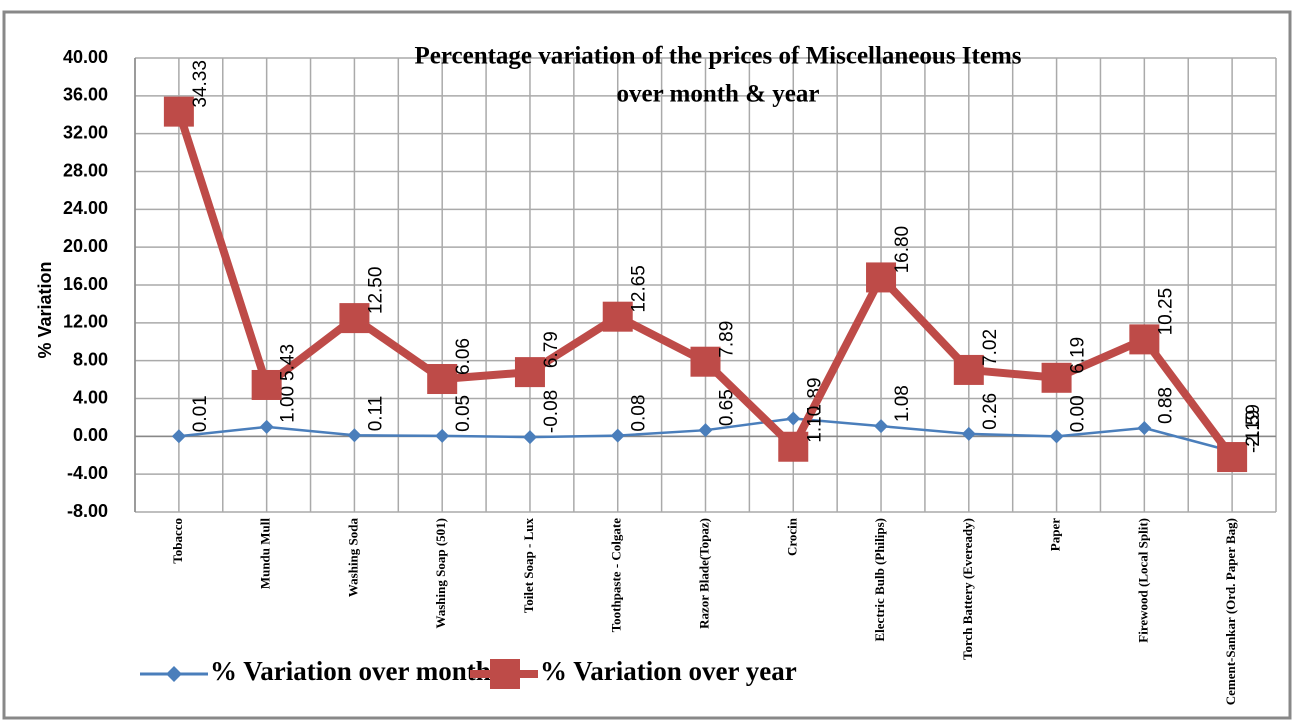 This screenshot has width=1296, height=722. Describe the element at coordinates (791, 536) in the screenshot. I see `x-tick-label: Crocin` at that location.